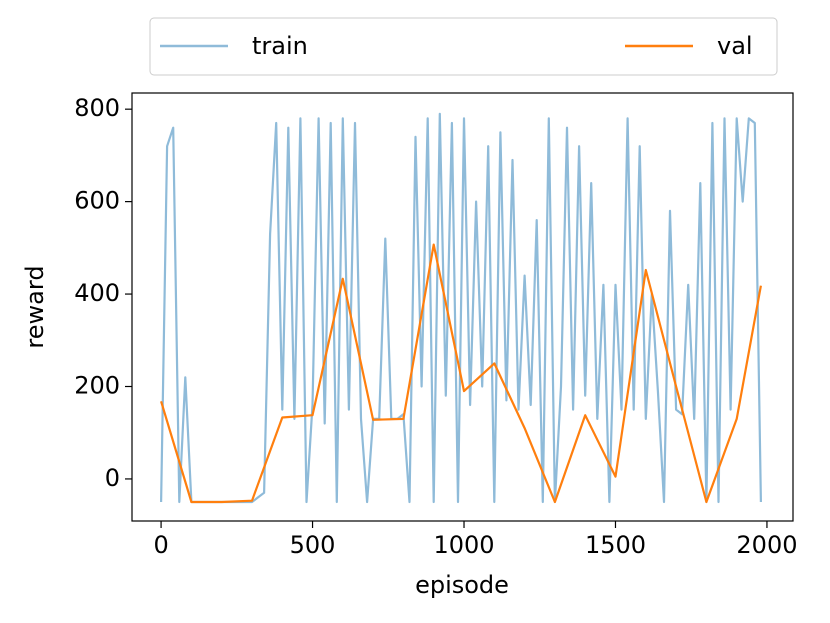 The width and height of the screenshot is (830, 623). I want to click on y-tick-label: 600, so click(97, 201).